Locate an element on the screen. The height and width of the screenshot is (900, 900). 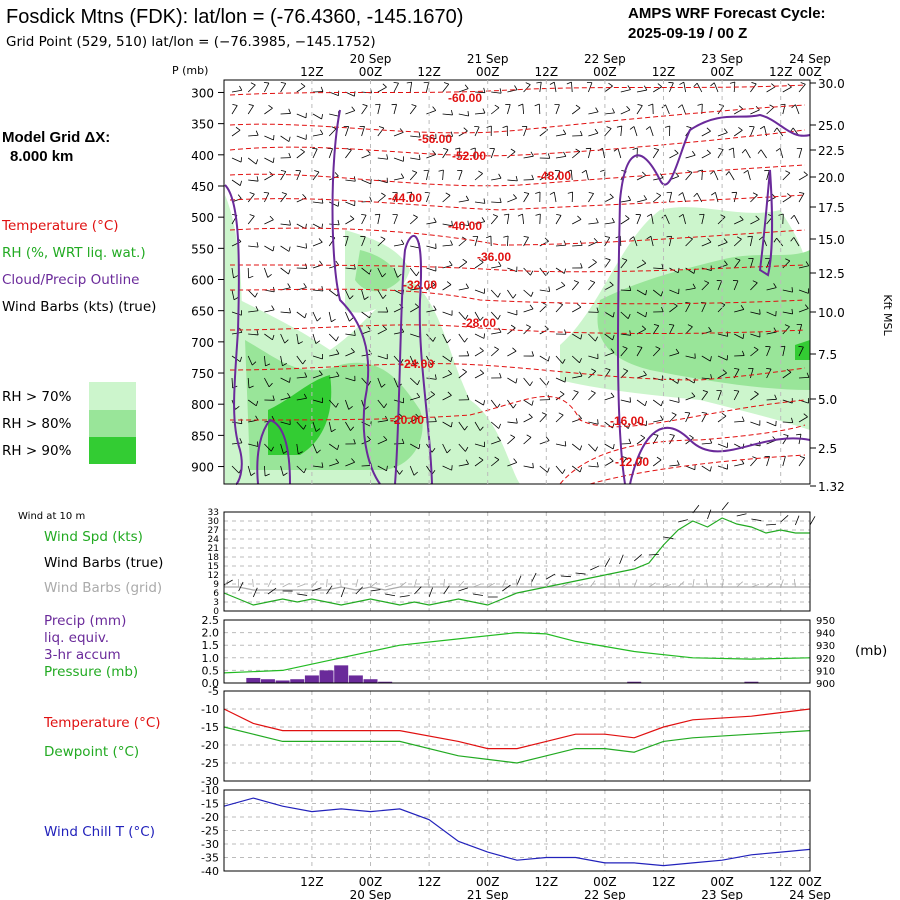
dewpoint-line is located at coordinates (517, 745).